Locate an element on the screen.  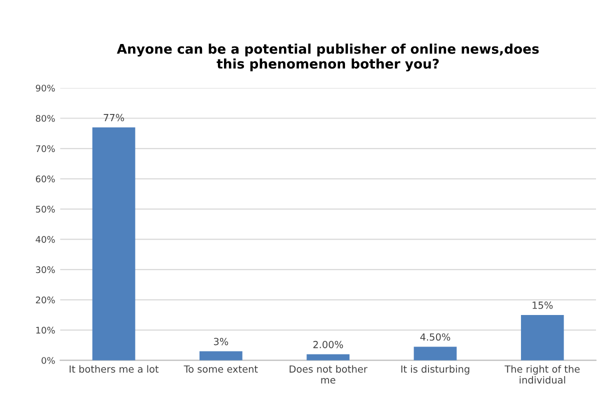
data-label: 3% is located at coordinates (221, 342).